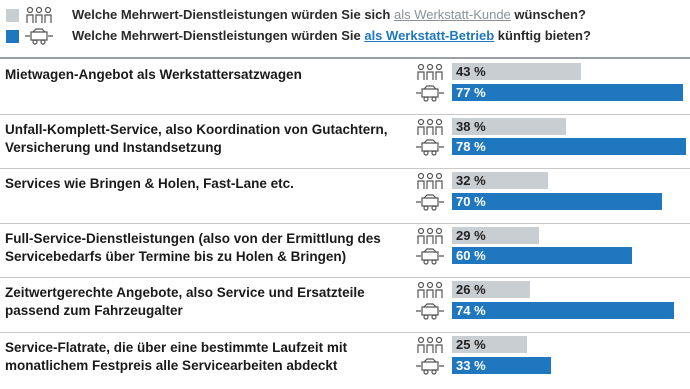 The image size is (690, 389). I want to click on value-label: 77 %, so click(471, 92).